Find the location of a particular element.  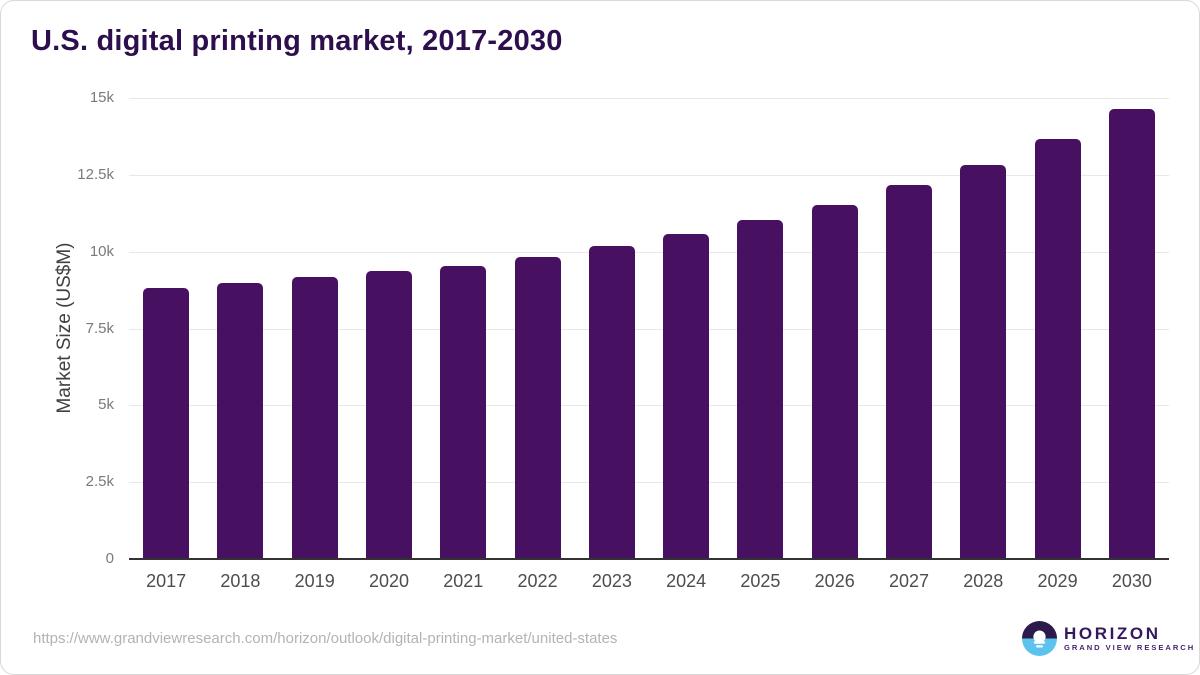

horizon-logo: HORIZON GRAND VIEW RESEARCH is located at coordinates (1108, 638).